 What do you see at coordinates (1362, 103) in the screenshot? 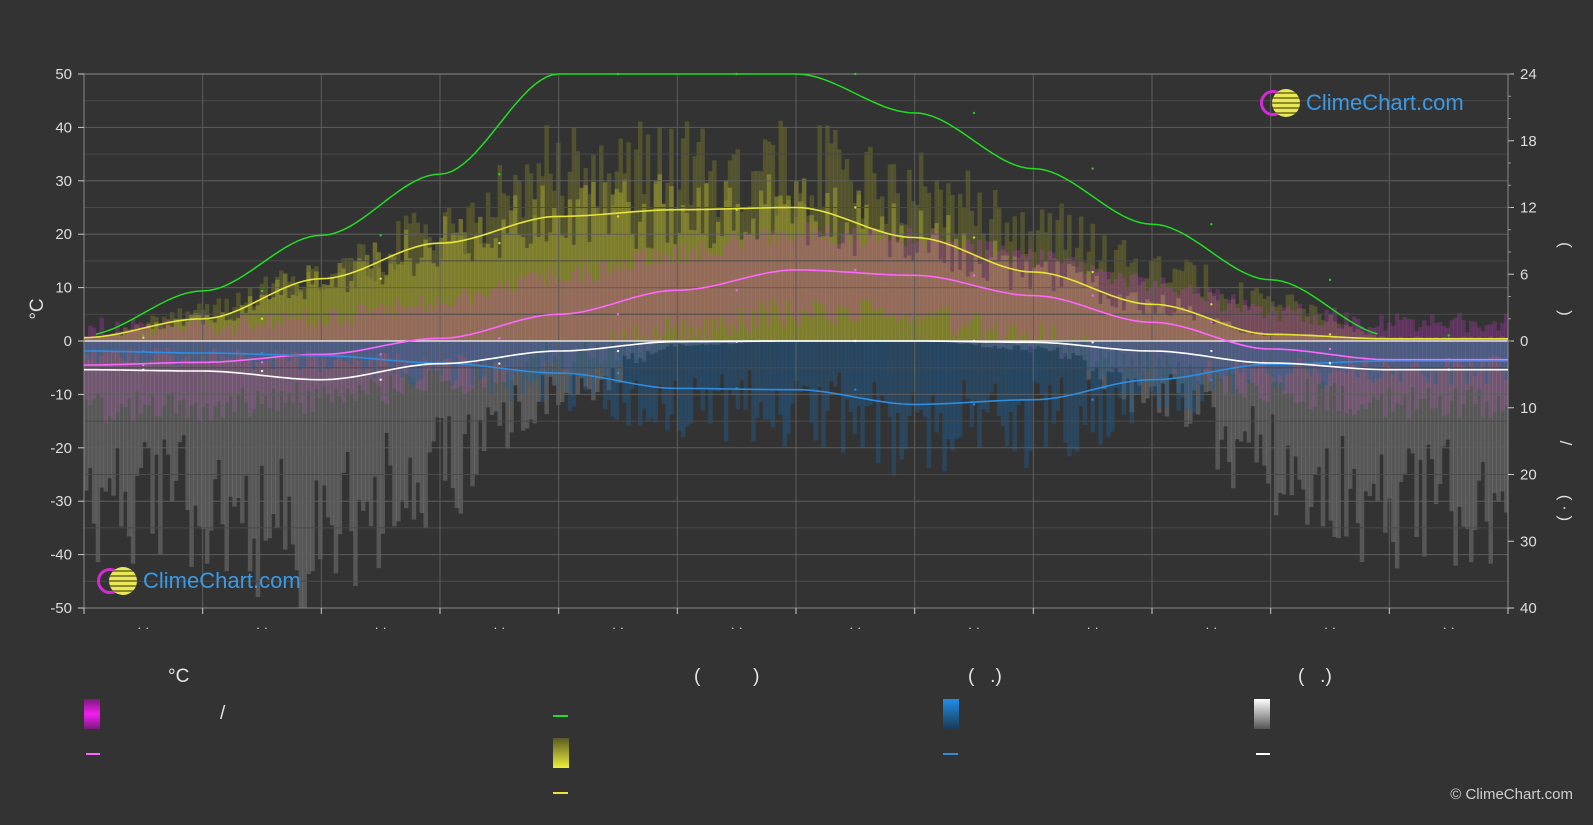
I see `watermark-logo-top: ClimeChart.com` at bounding box center [1362, 103].